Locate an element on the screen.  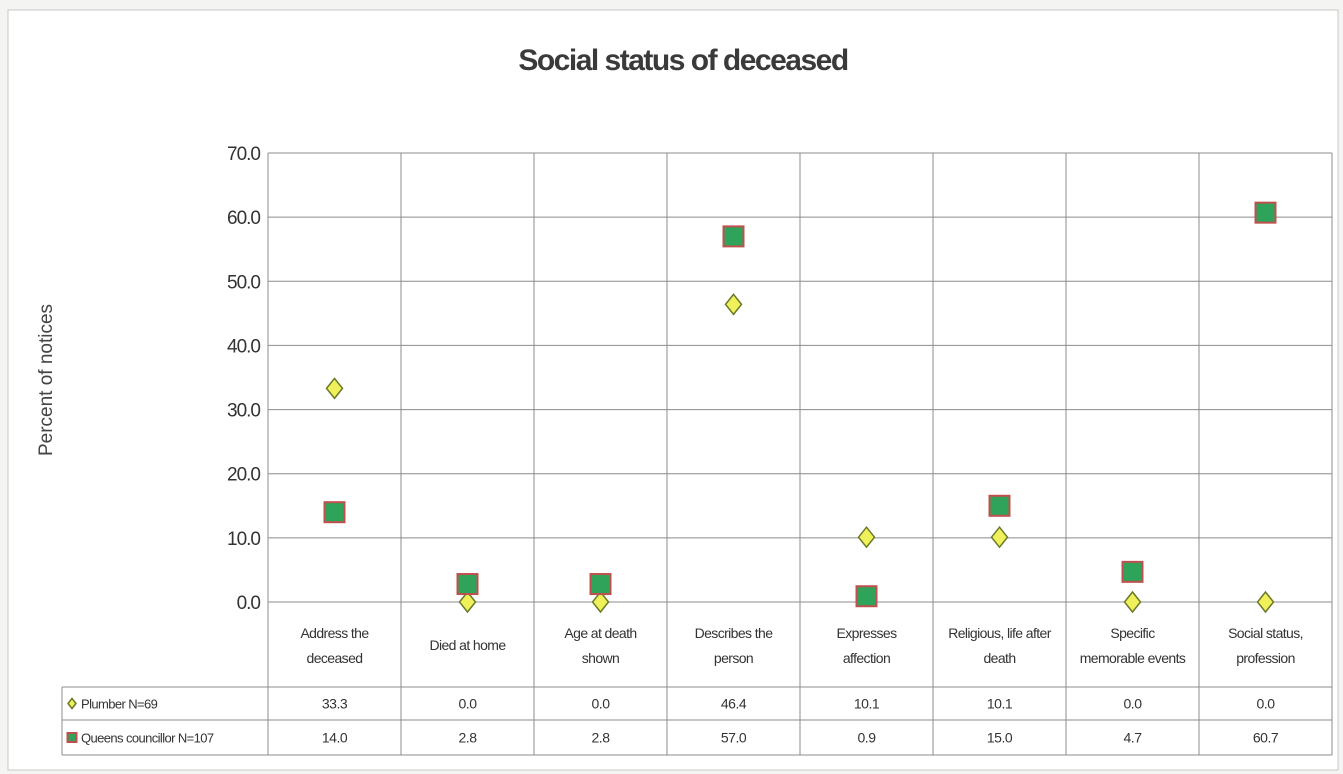
category-label: Died at home is located at coordinates (467, 645).